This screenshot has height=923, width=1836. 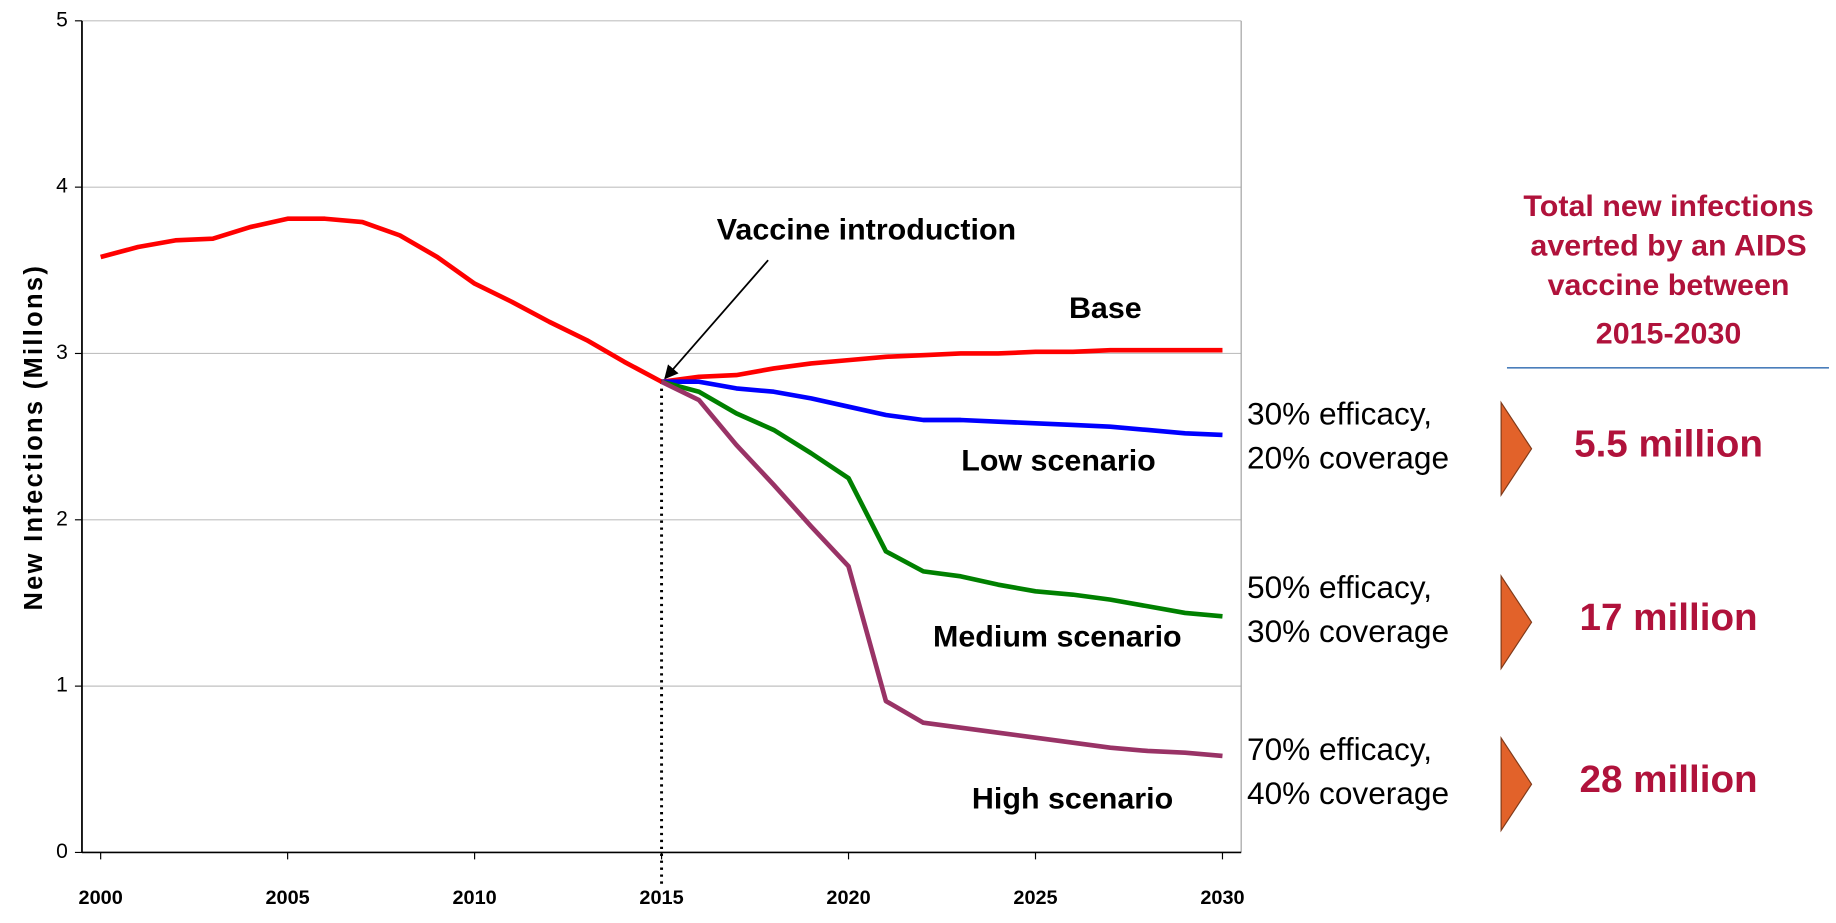 I want to click on x-tick-label: 2010, so click(x=474, y=898).